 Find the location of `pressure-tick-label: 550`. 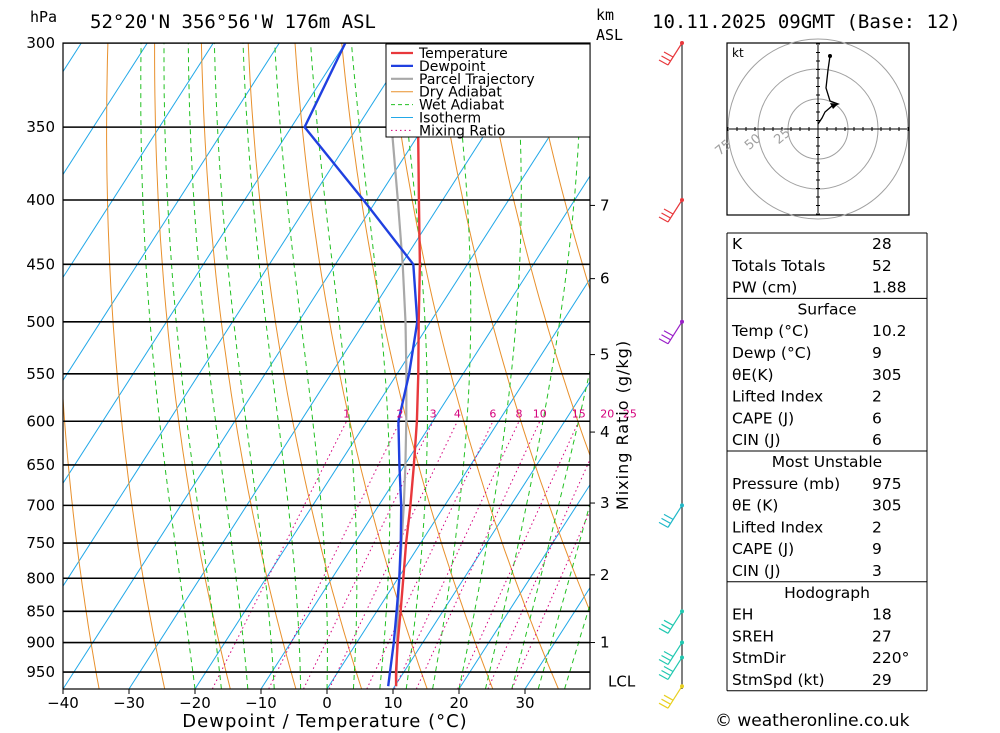

pressure-tick-label: 550 is located at coordinates (40, 374).